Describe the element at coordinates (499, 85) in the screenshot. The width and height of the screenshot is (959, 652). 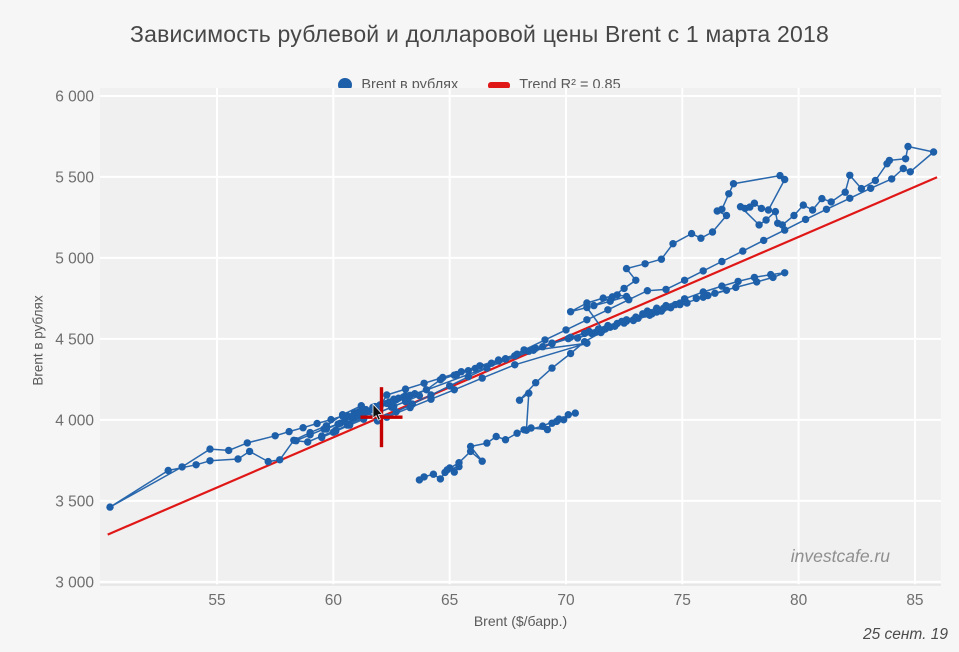
I see `trend-marker-icon` at that location.